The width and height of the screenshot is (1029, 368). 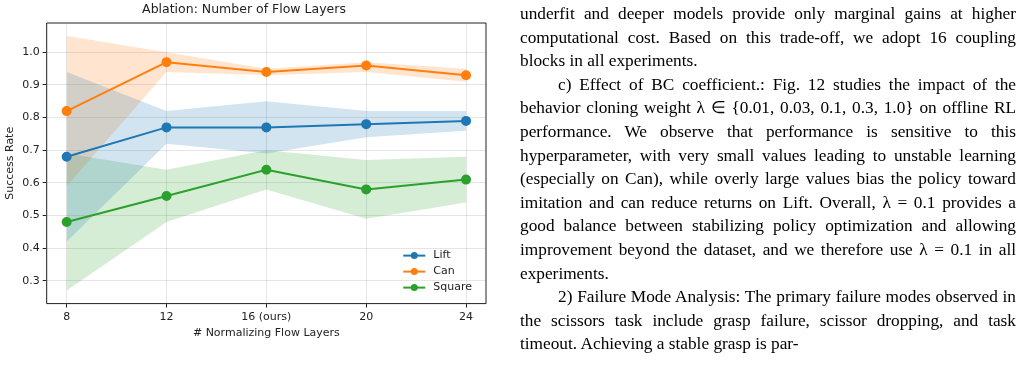 I want to click on y-tick-label: 0.7, so click(x=31, y=150).